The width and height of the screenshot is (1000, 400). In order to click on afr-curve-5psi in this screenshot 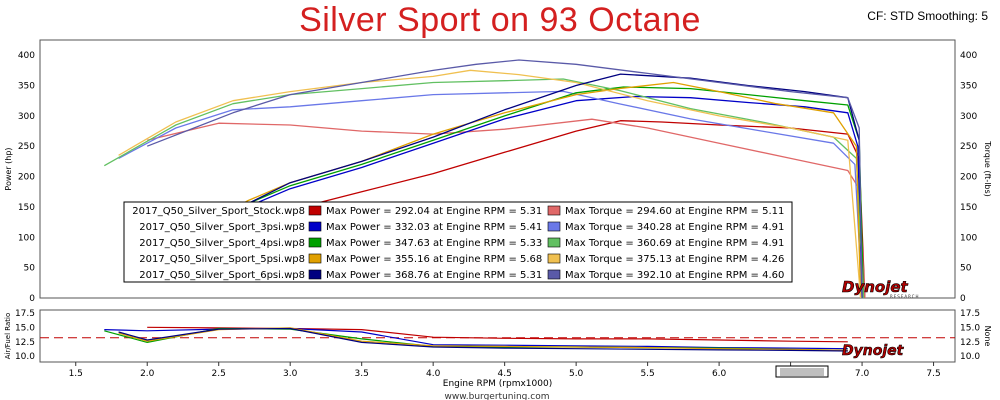, I will do `click(483, 339)`.